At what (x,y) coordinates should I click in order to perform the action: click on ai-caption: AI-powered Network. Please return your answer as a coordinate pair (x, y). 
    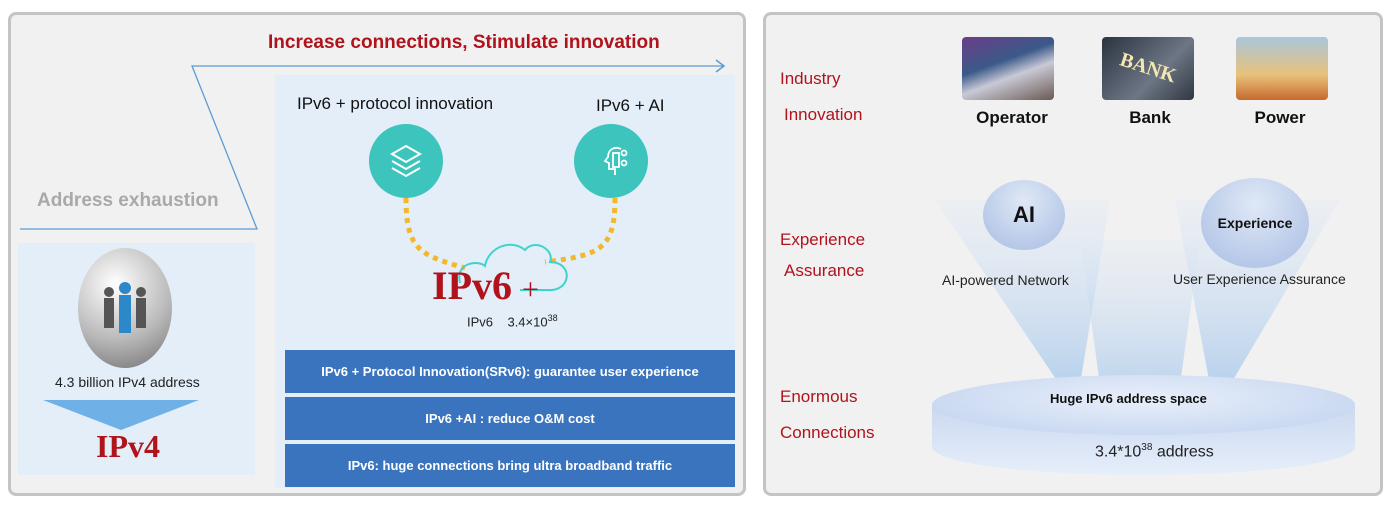
    Looking at the image, I should click on (1005, 280).